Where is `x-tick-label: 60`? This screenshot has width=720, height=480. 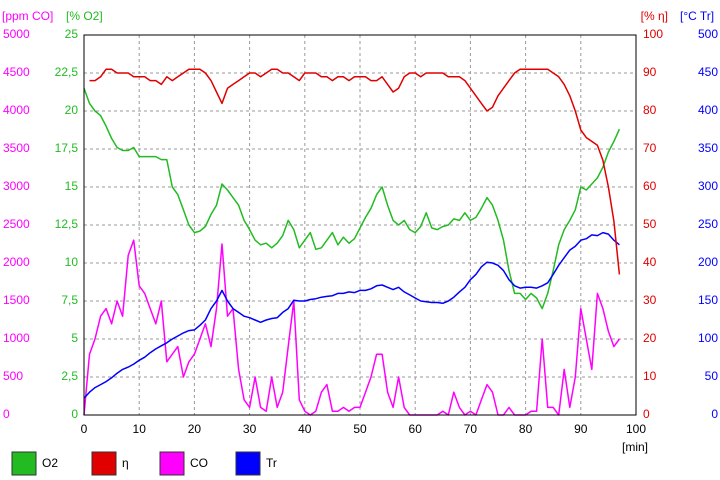 x-tick-label: 60 is located at coordinates (416, 429).